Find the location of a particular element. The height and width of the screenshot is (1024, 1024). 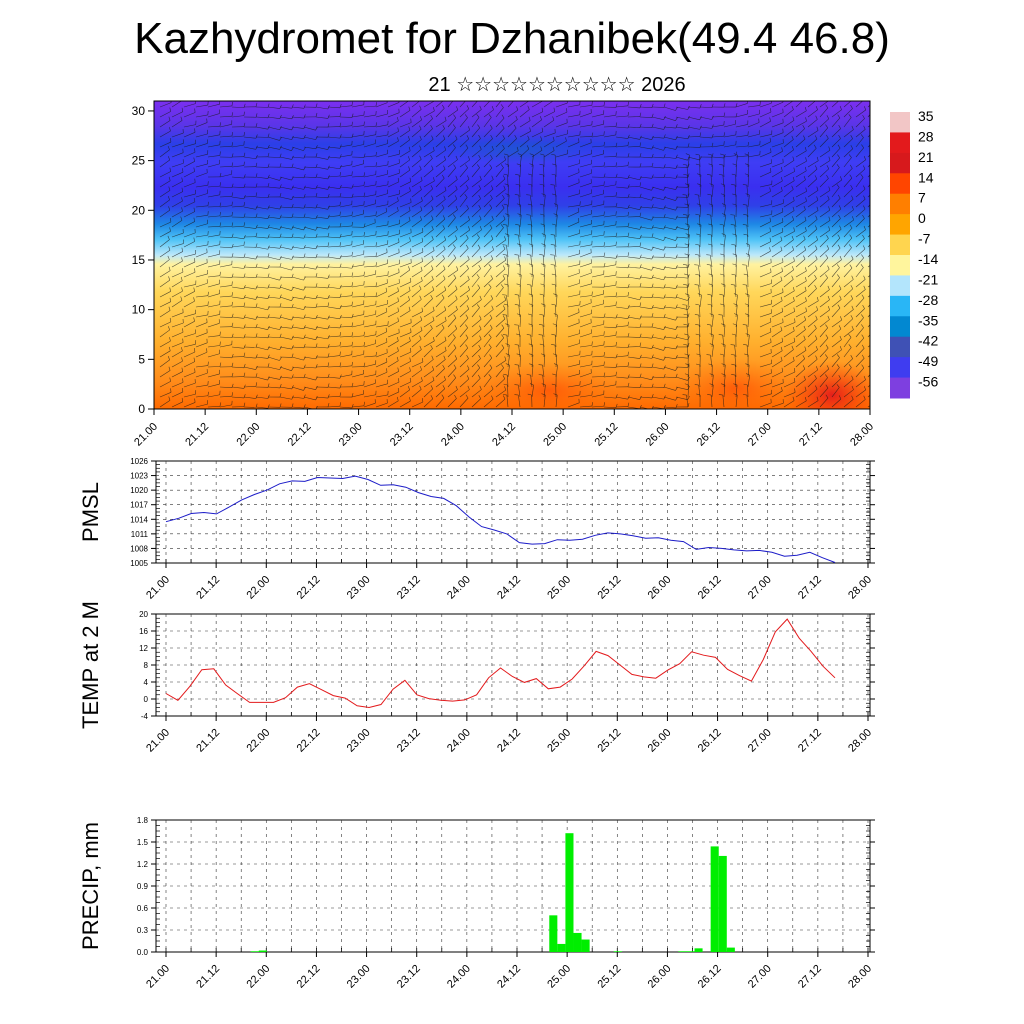

x-tick-label: 24.12 is located at coordinates (509, 741).